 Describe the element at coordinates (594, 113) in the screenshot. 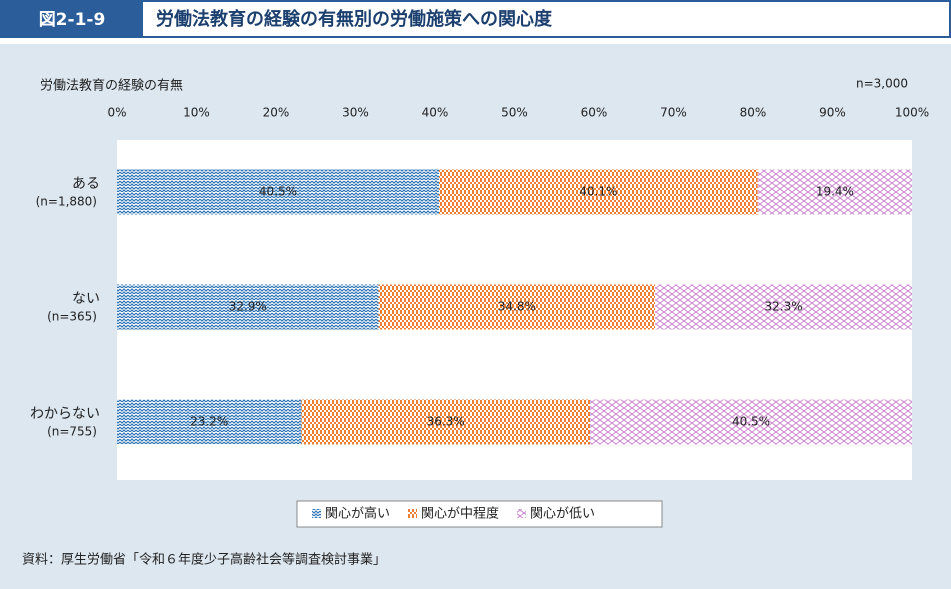

I see `x-tick-label: 60%` at that location.